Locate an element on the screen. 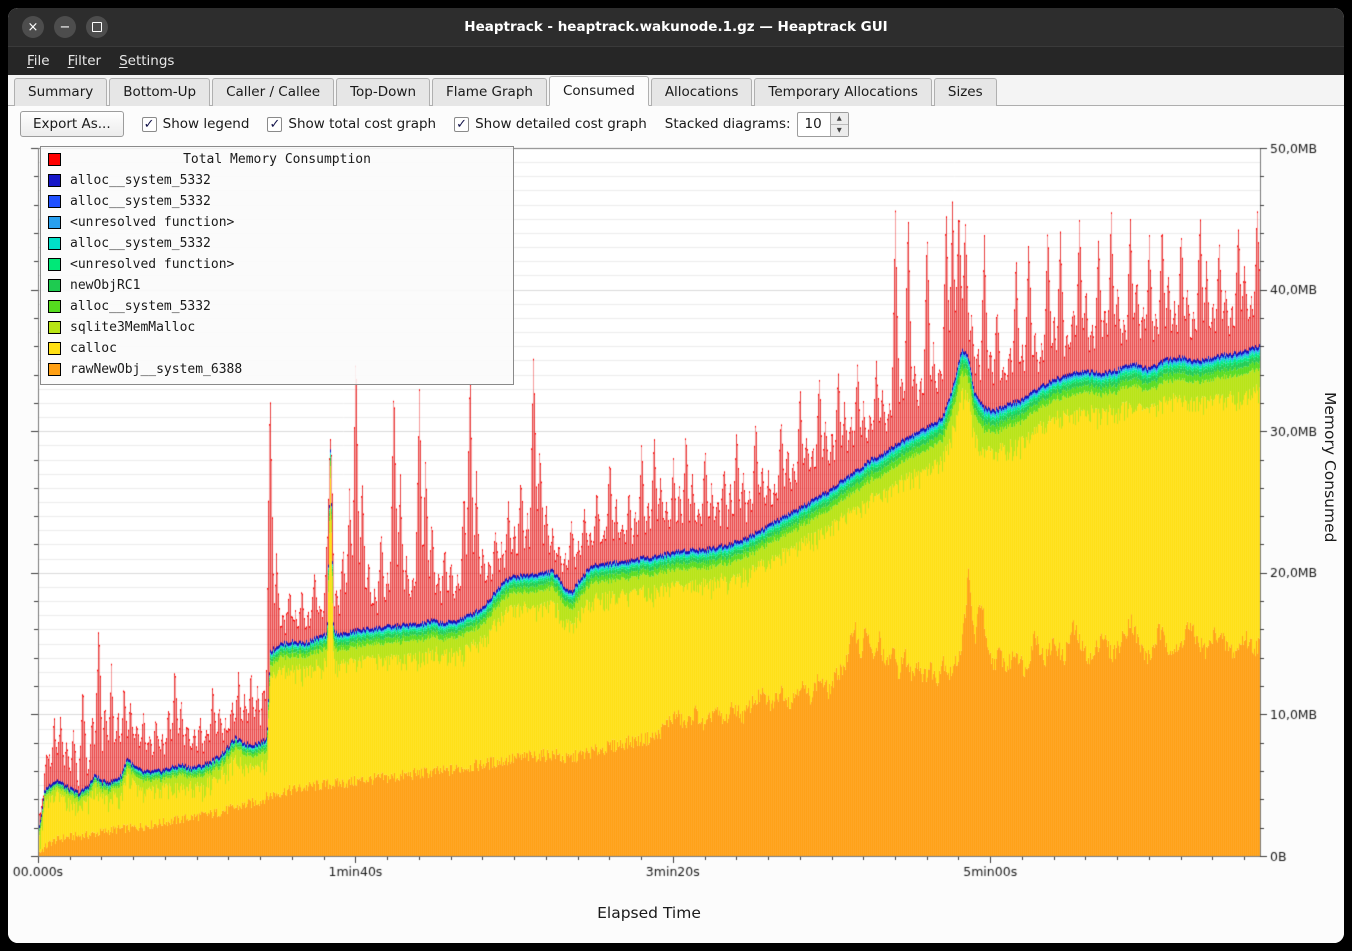  stacked-diagrams-spinbox: 10 ▲ ▼ is located at coordinates (822, 124).